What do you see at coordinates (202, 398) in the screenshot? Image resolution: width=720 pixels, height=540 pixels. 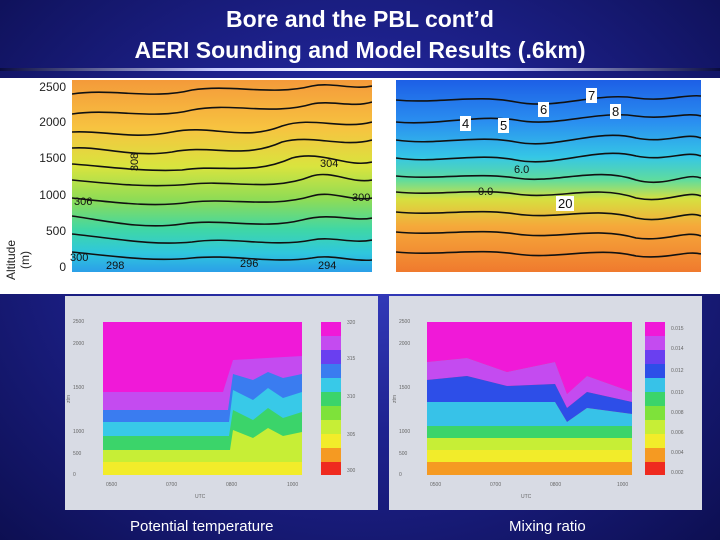 I see `theta-model-field` at bounding box center [202, 398].